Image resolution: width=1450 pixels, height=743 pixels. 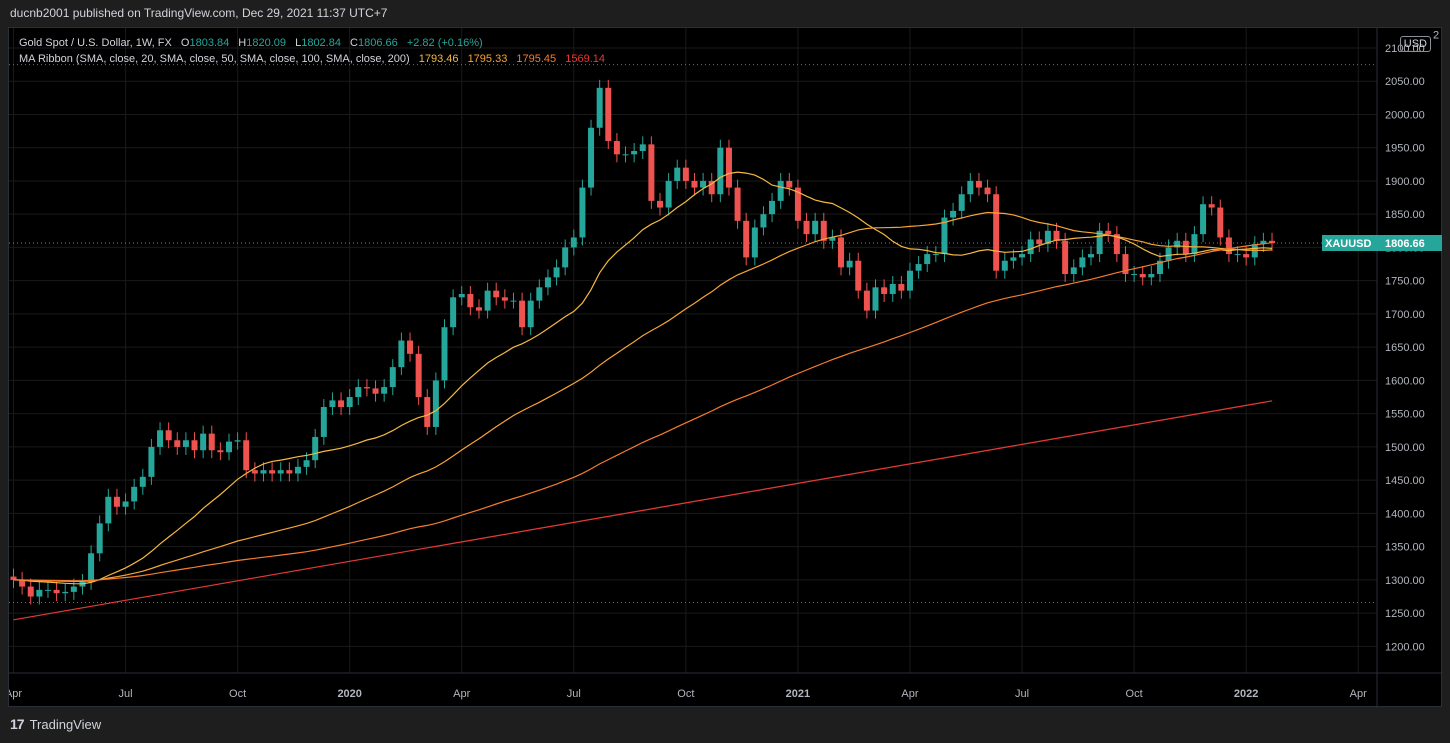 I want to click on symbol-tag-bg, so click(x=1350, y=243).